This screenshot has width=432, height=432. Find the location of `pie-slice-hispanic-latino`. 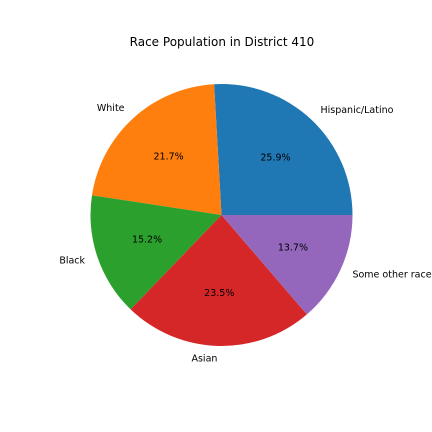

pie-slice-hispanic-latino is located at coordinates (283, 149).